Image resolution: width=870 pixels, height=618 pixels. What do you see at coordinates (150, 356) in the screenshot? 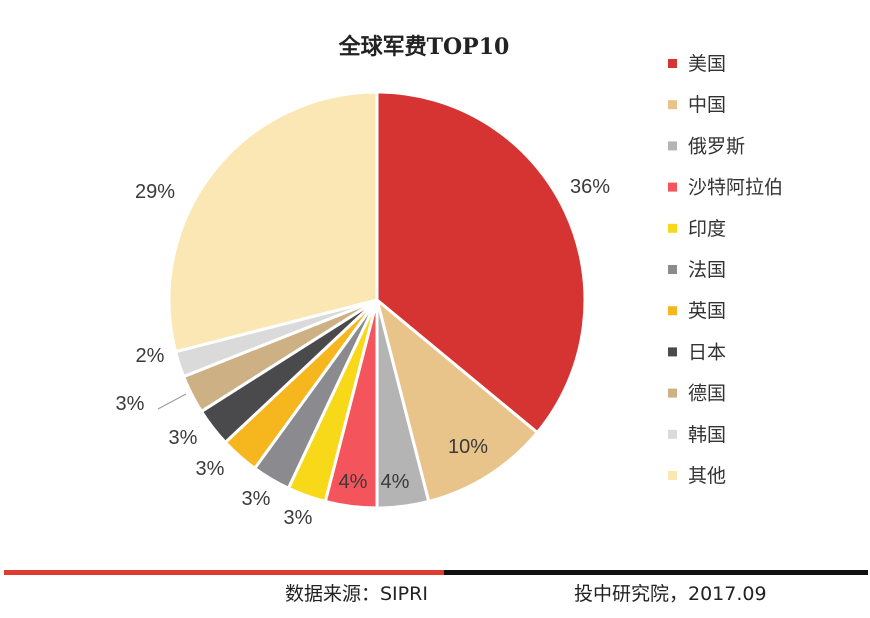
I see `slice-data-label: 2%` at bounding box center [150, 356].